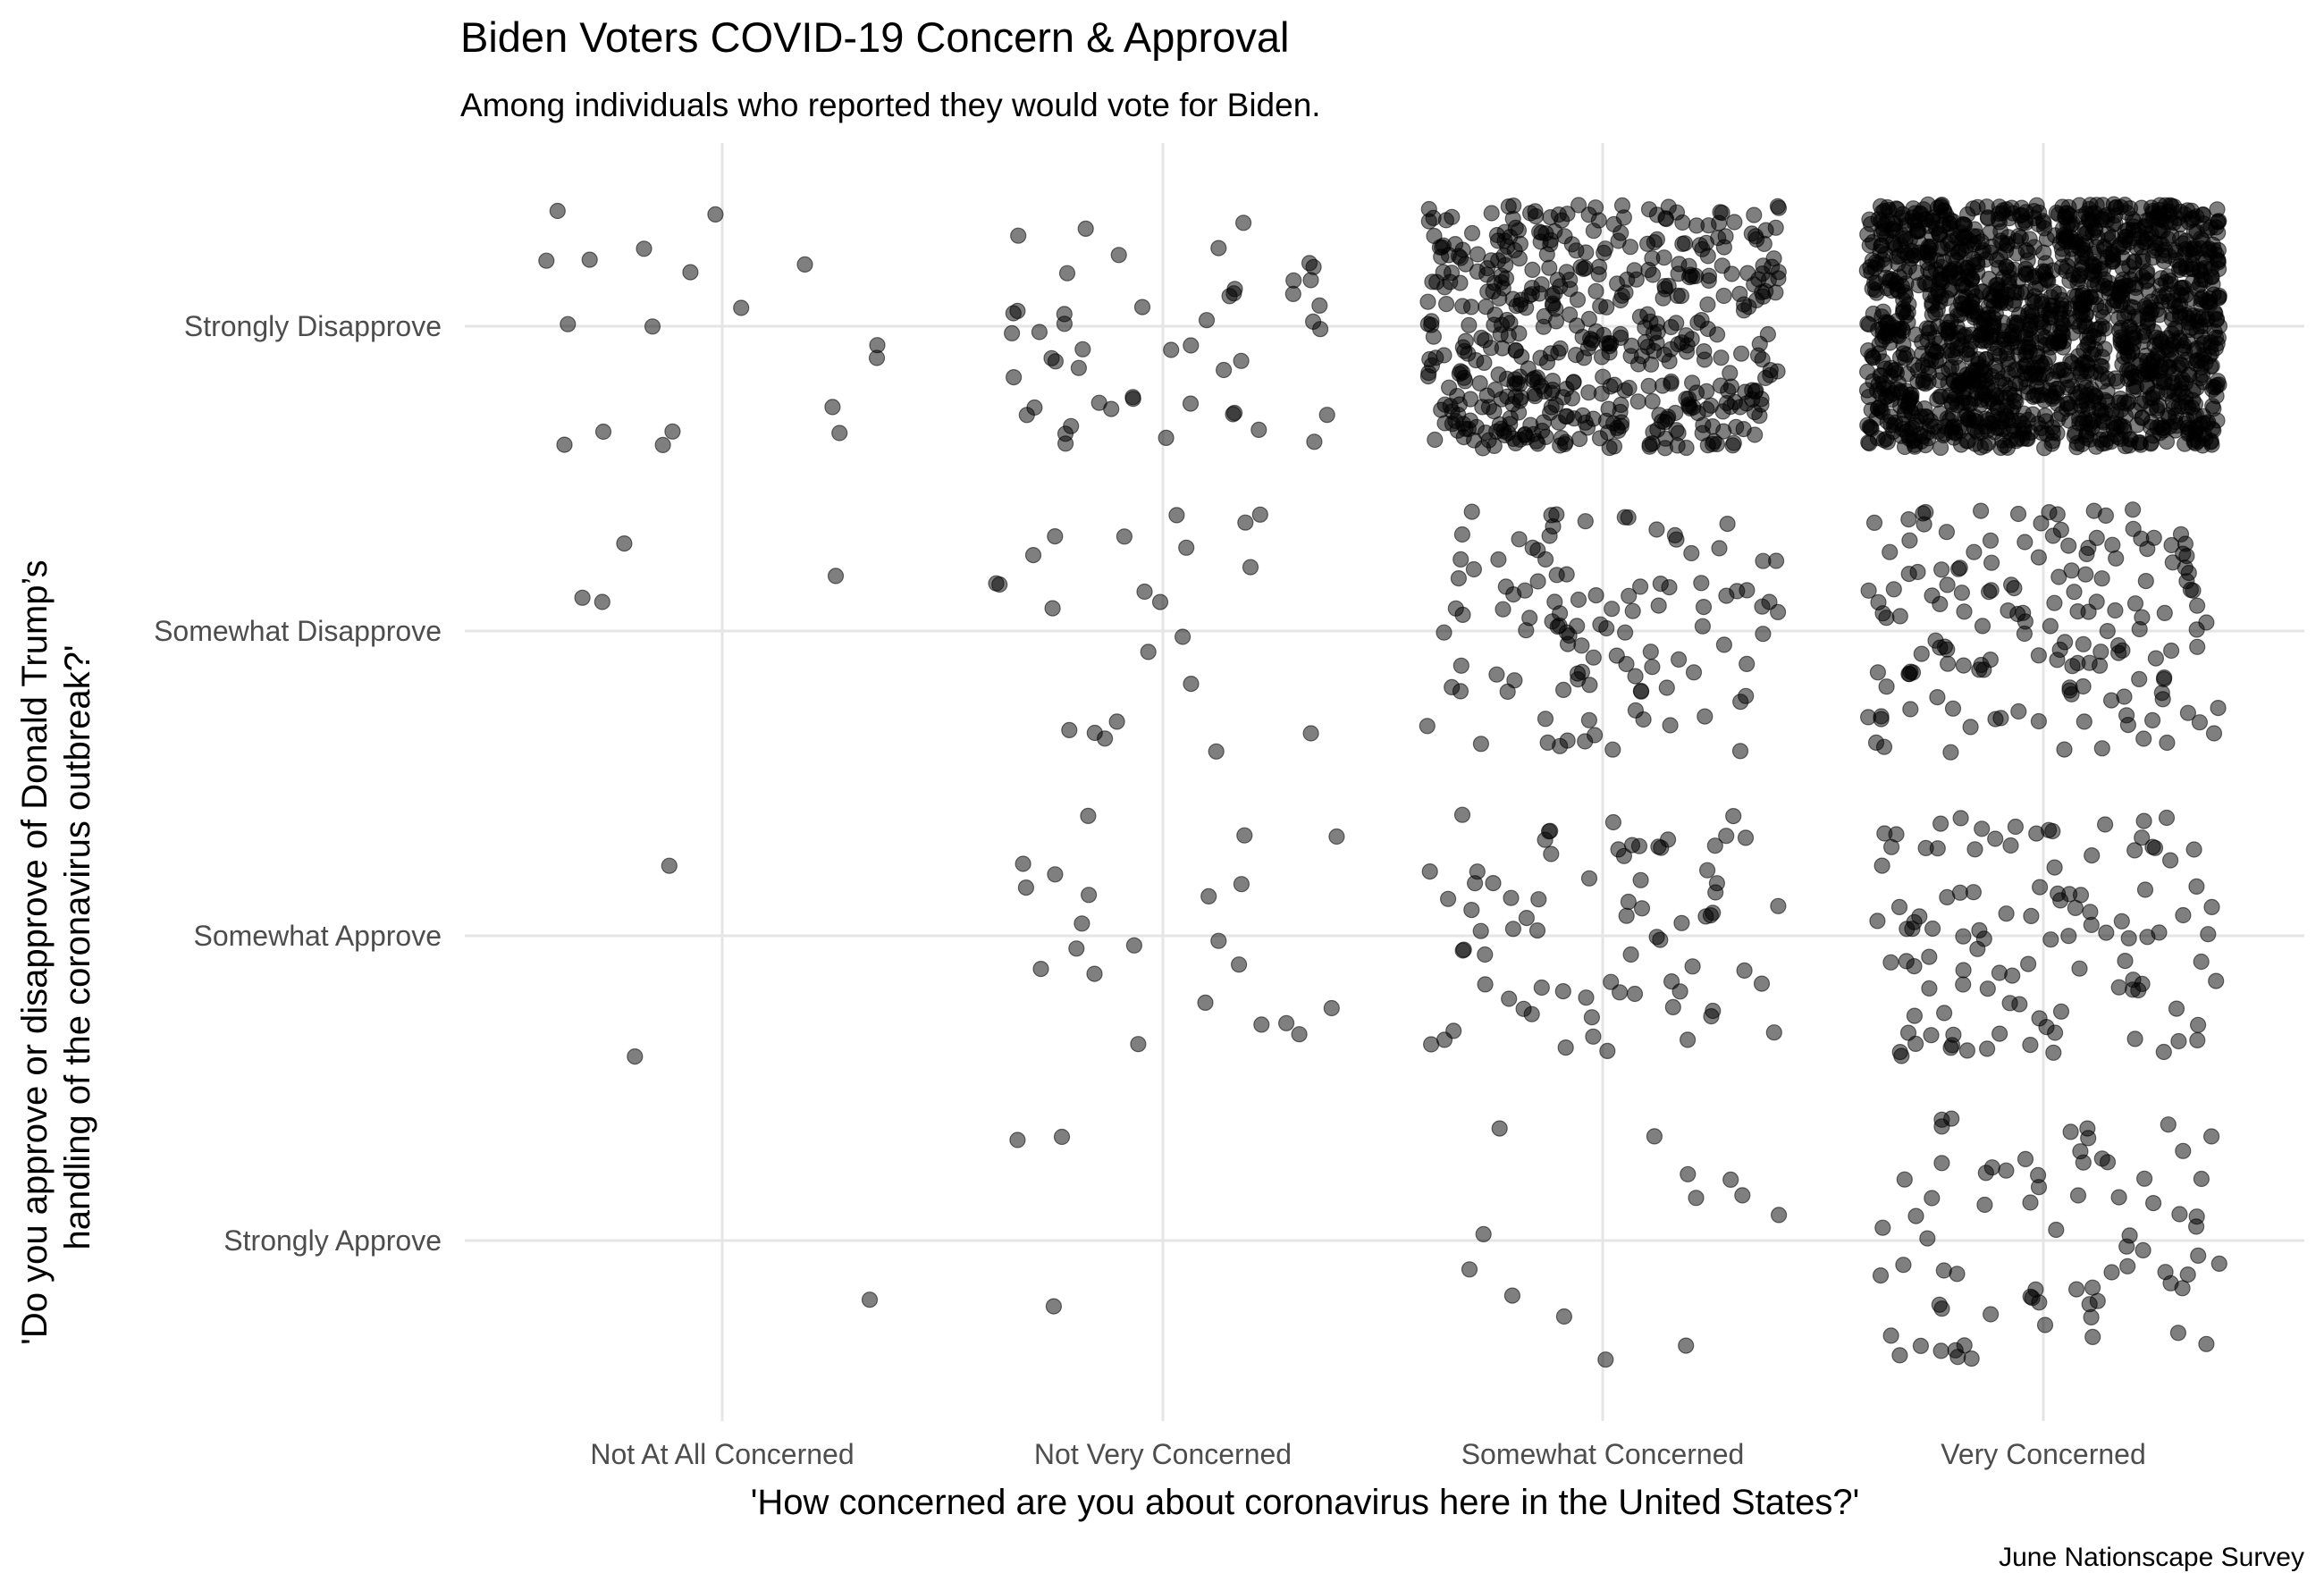 Image resolution: width=2324 pixels, height=1590 pixels. What do you see at coordinates (333, 1240) in the screenshot?
I see `y-tick-label: Strongly Approve` at bounding box center [333, 1240].